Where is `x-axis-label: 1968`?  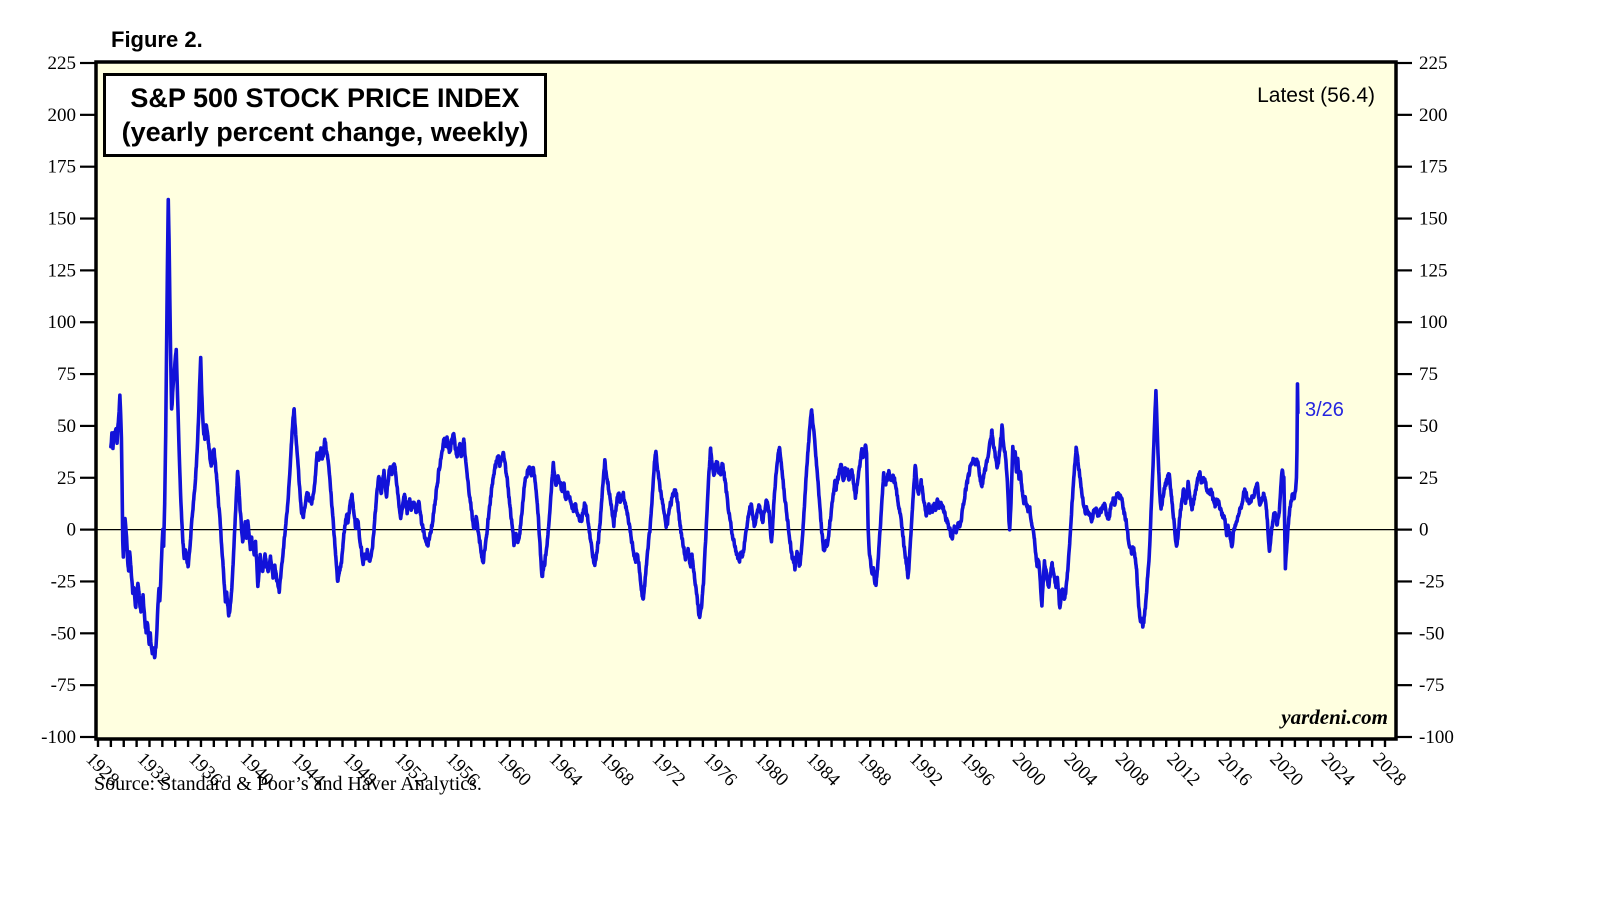 x-axis-label: 1968 is located at coordinates (617, 770).